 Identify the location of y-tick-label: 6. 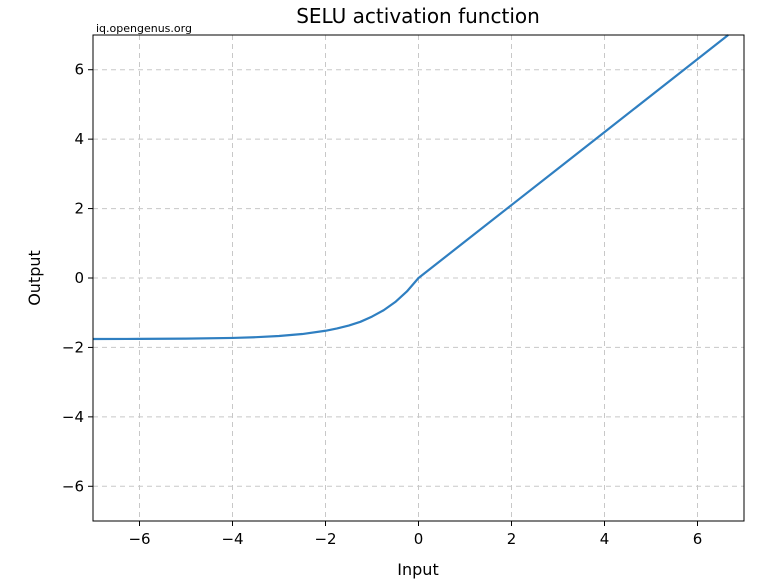
(79, 70).